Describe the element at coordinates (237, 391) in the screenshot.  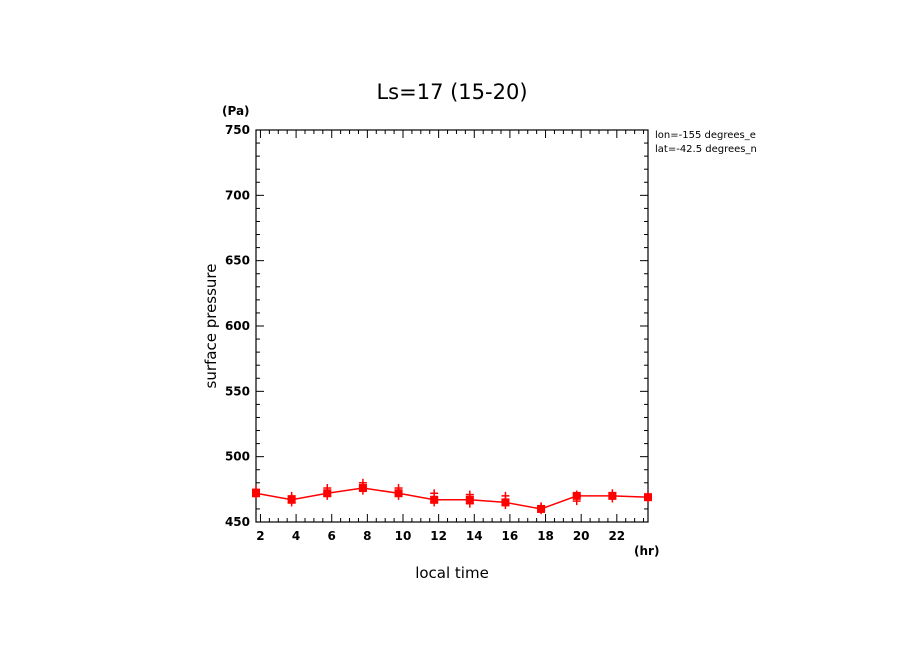
I see `y-tick-label: 550` at that location.